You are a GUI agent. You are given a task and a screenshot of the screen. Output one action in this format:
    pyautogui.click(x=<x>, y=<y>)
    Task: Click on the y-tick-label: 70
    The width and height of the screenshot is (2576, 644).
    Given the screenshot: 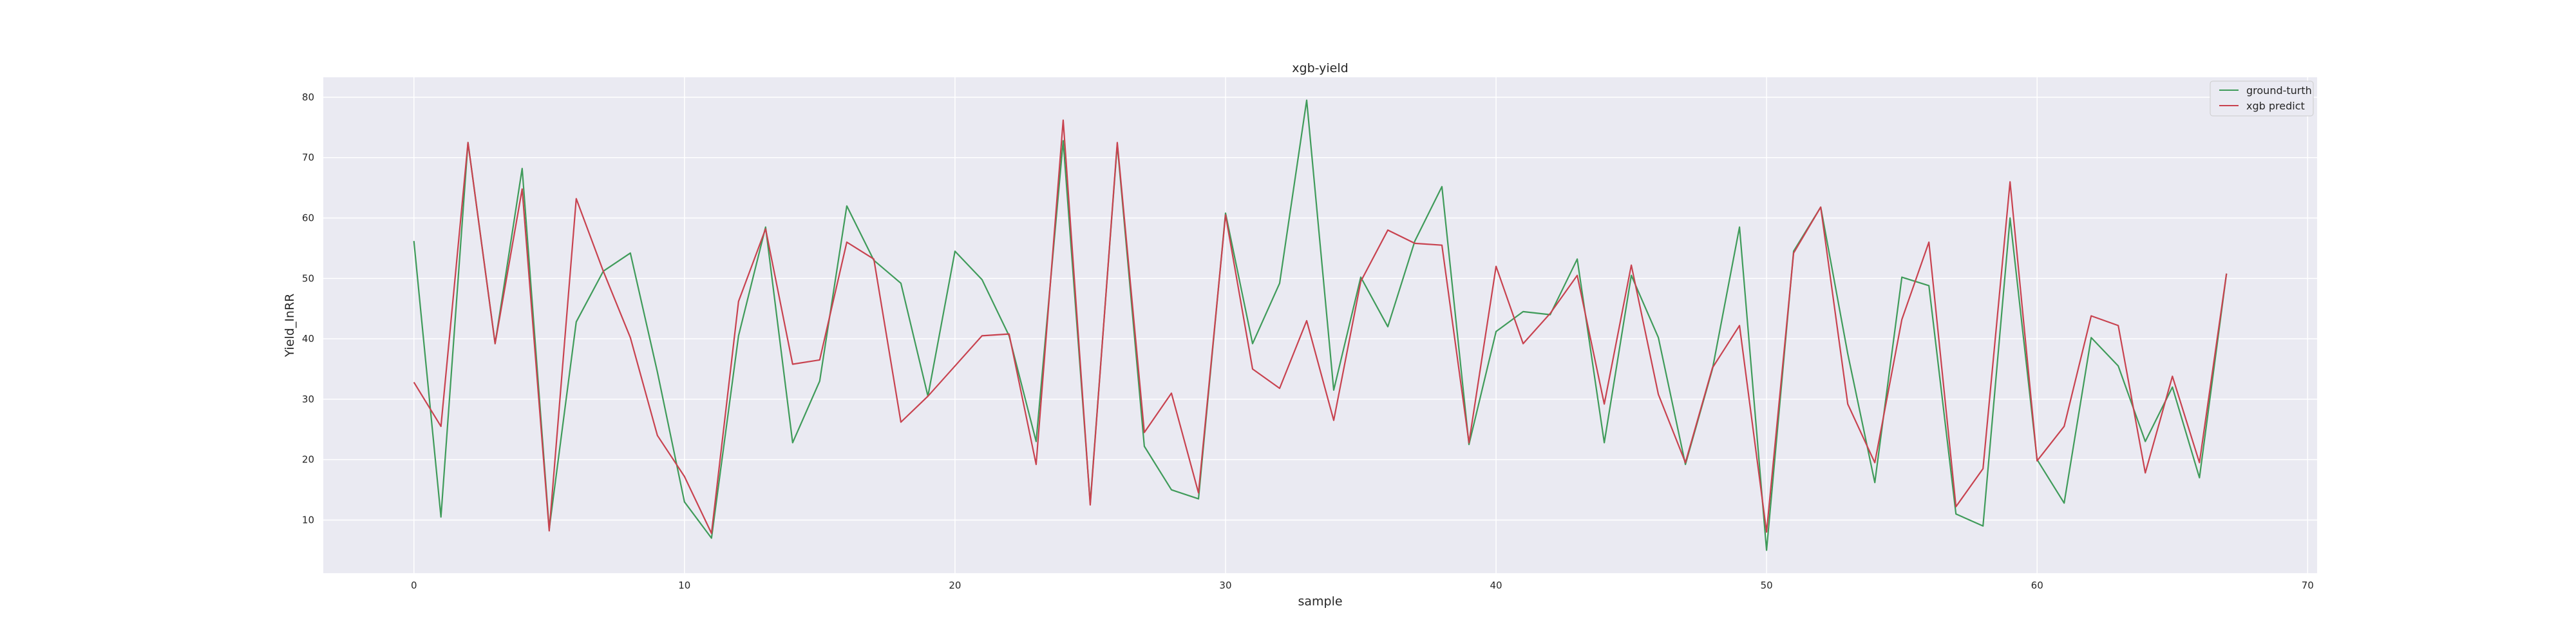 What is the action you would take?
    pyautogui.click(x=308, y=158)
    